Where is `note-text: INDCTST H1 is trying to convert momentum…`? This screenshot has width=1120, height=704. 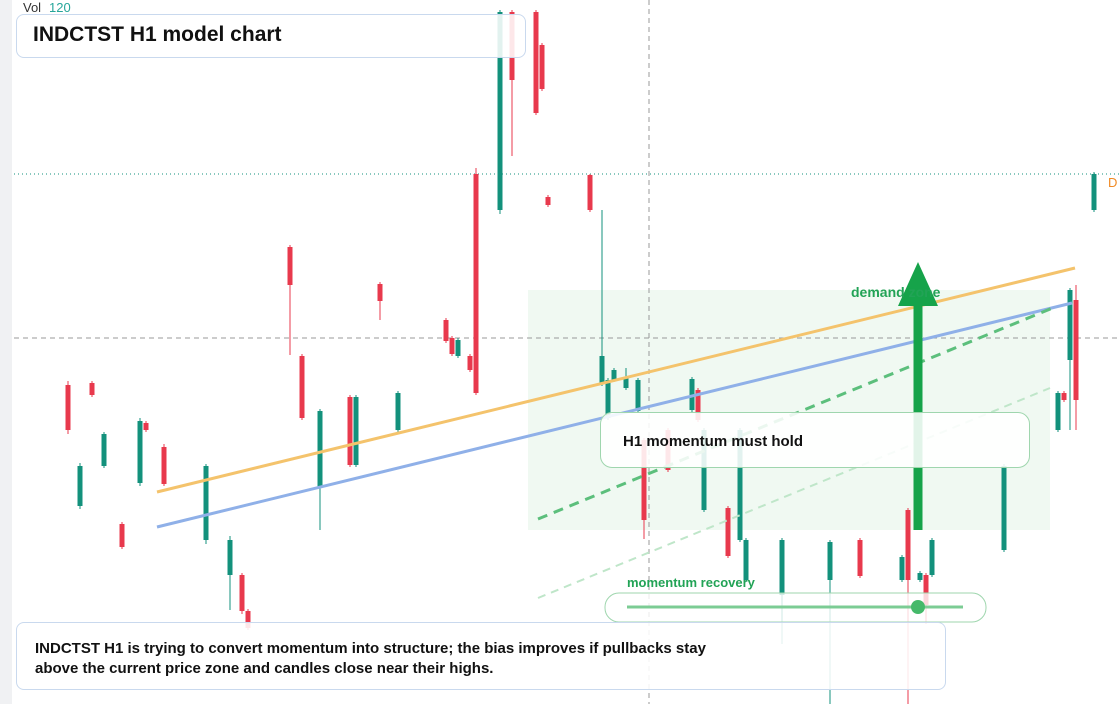
note-text: INDCTST H1 is trying to convert momentum… is located at coordinates (370, 658).